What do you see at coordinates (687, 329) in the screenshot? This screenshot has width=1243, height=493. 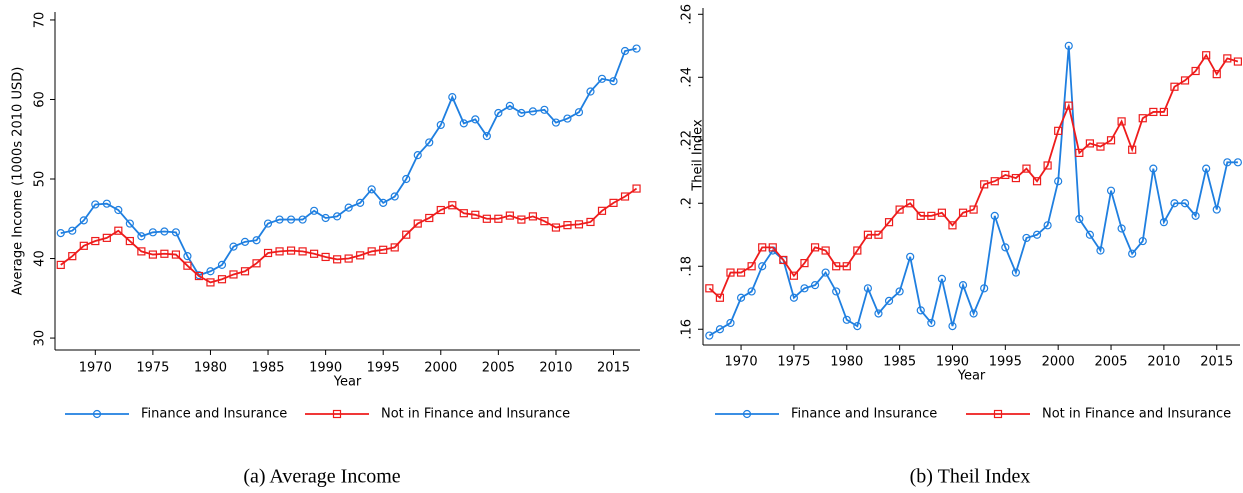 I see `y-tick-label: .16` at bounding box center [687, 329].